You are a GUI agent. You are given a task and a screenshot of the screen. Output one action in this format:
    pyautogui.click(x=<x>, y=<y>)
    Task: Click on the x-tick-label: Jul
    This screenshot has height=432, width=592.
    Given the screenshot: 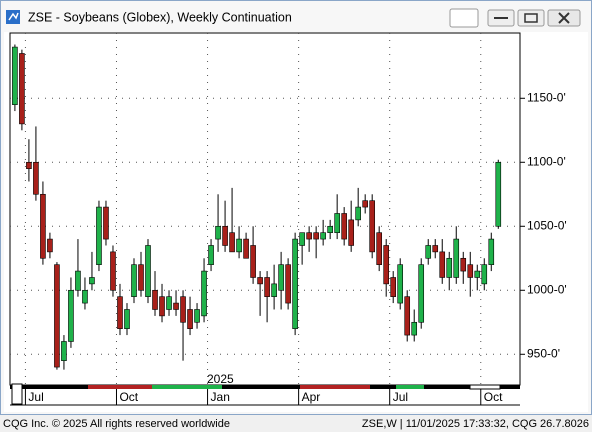 What is the action you would take?
    pyautogui.click(x=35, y=397)
    